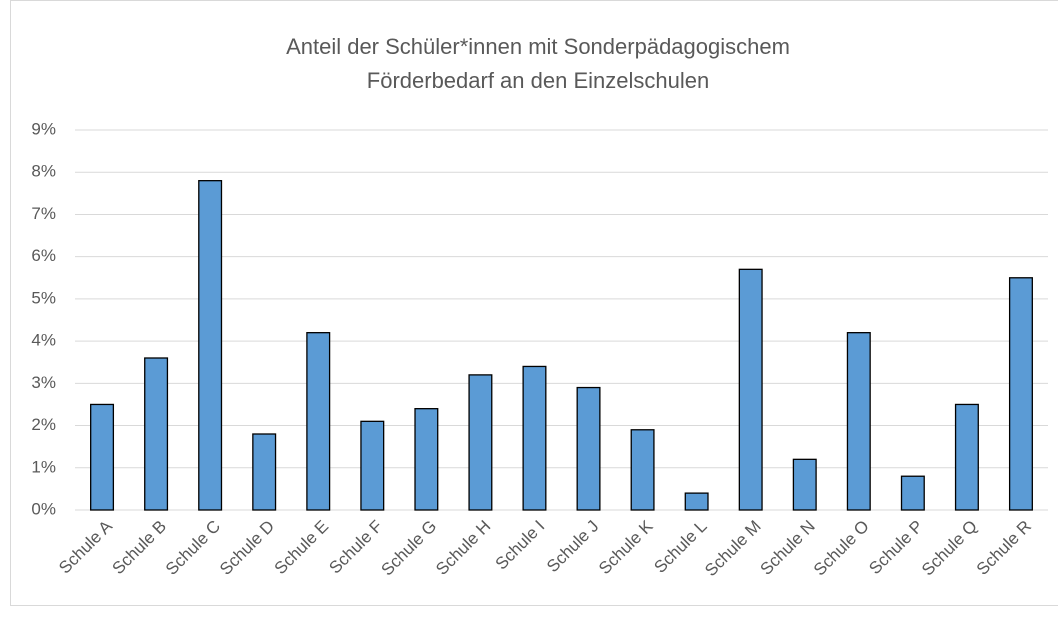 The height and width of the screenshot is (619, 1058). What do you see at coordinates (85, 546) in the screenshot?
I see `x-tick-label: Schule A` at bounding box center [85, 546].